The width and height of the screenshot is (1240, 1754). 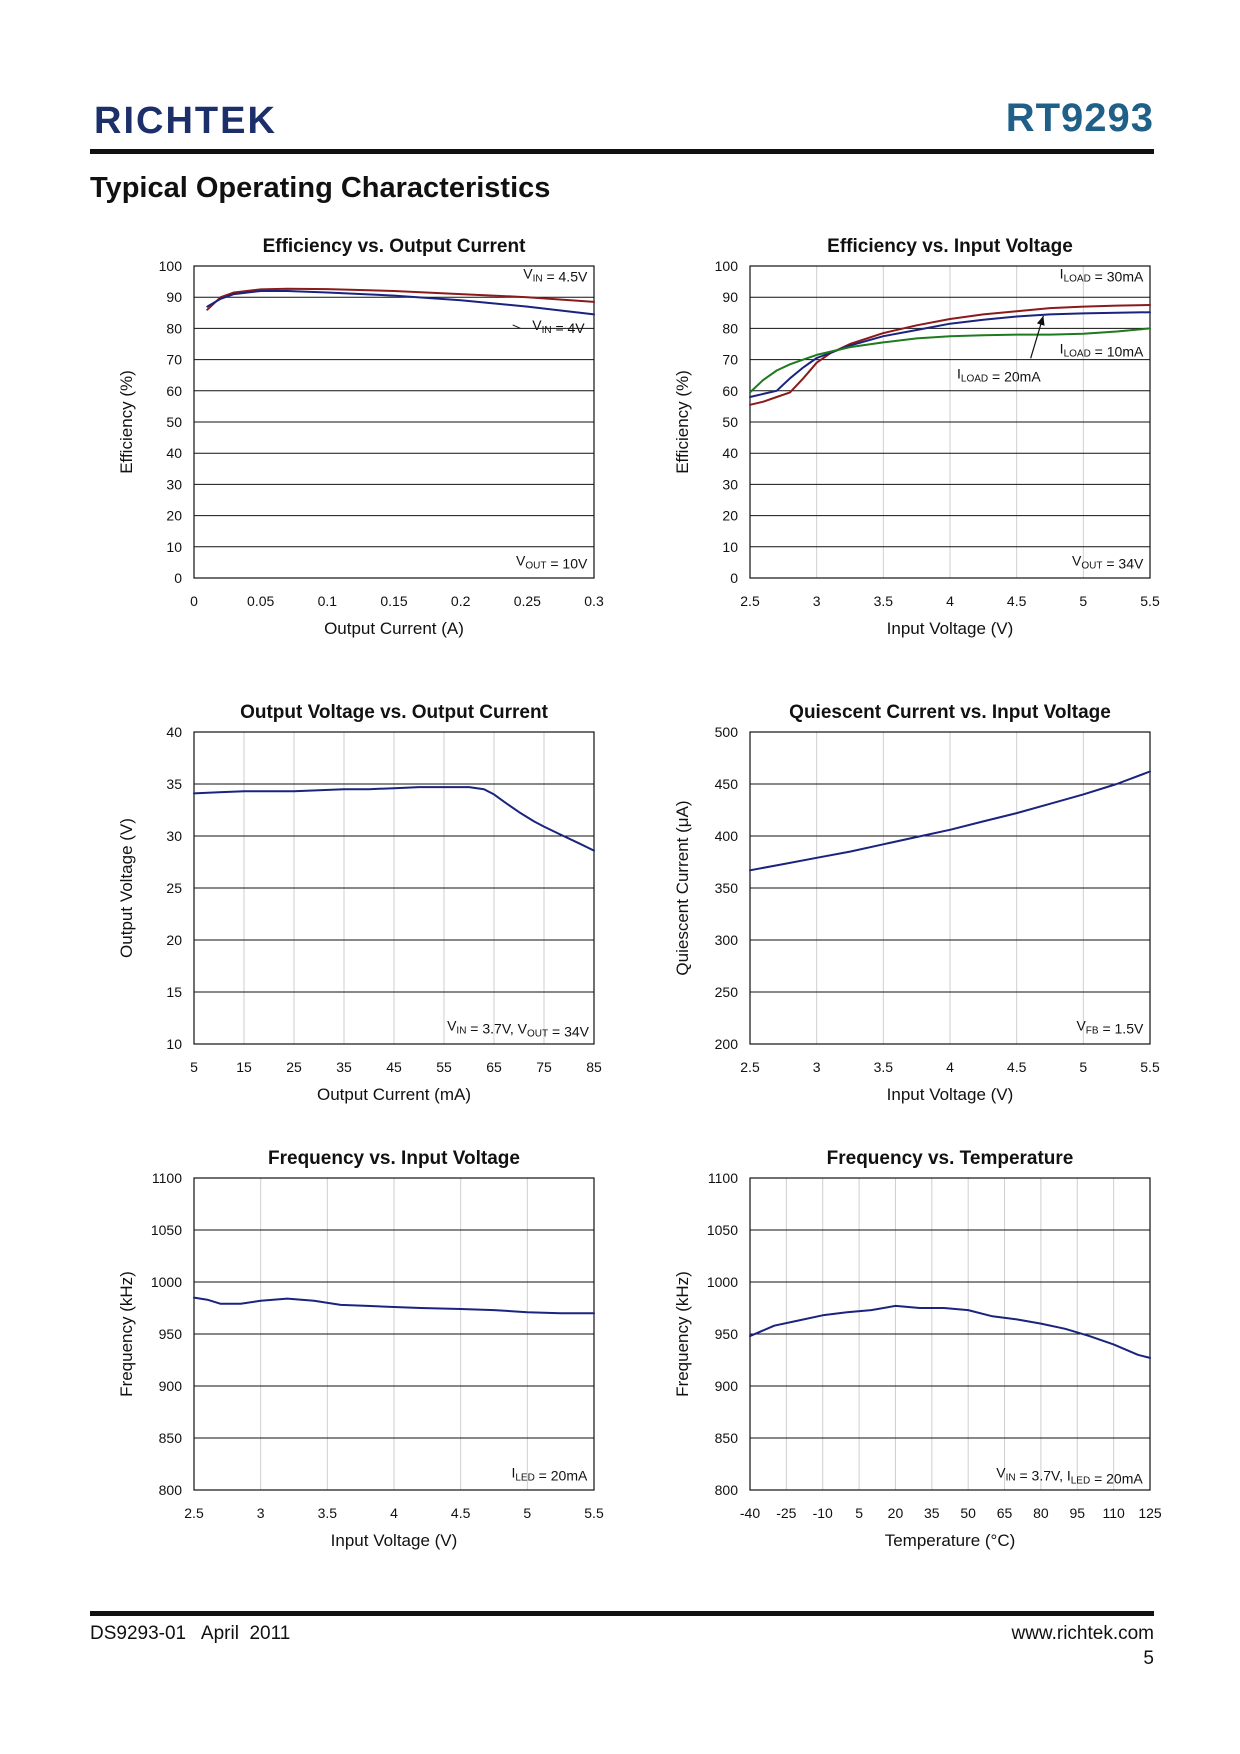 I want to click on x-tick-label: 65, so click(x=494, y=1067).